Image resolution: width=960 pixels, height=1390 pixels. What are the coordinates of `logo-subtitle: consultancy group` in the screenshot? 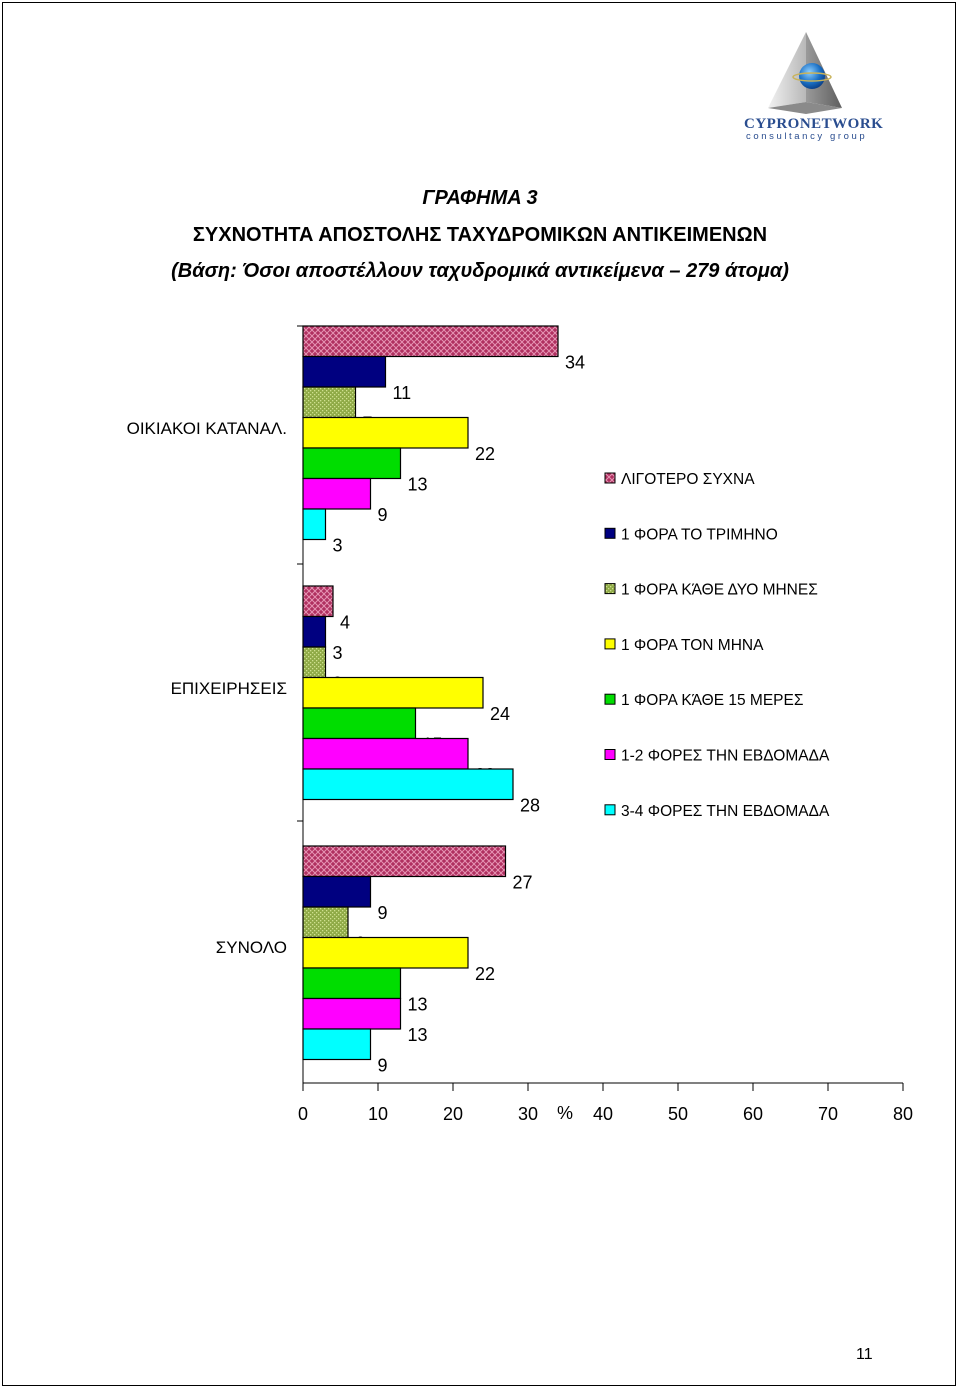 It's located at (807, 136).